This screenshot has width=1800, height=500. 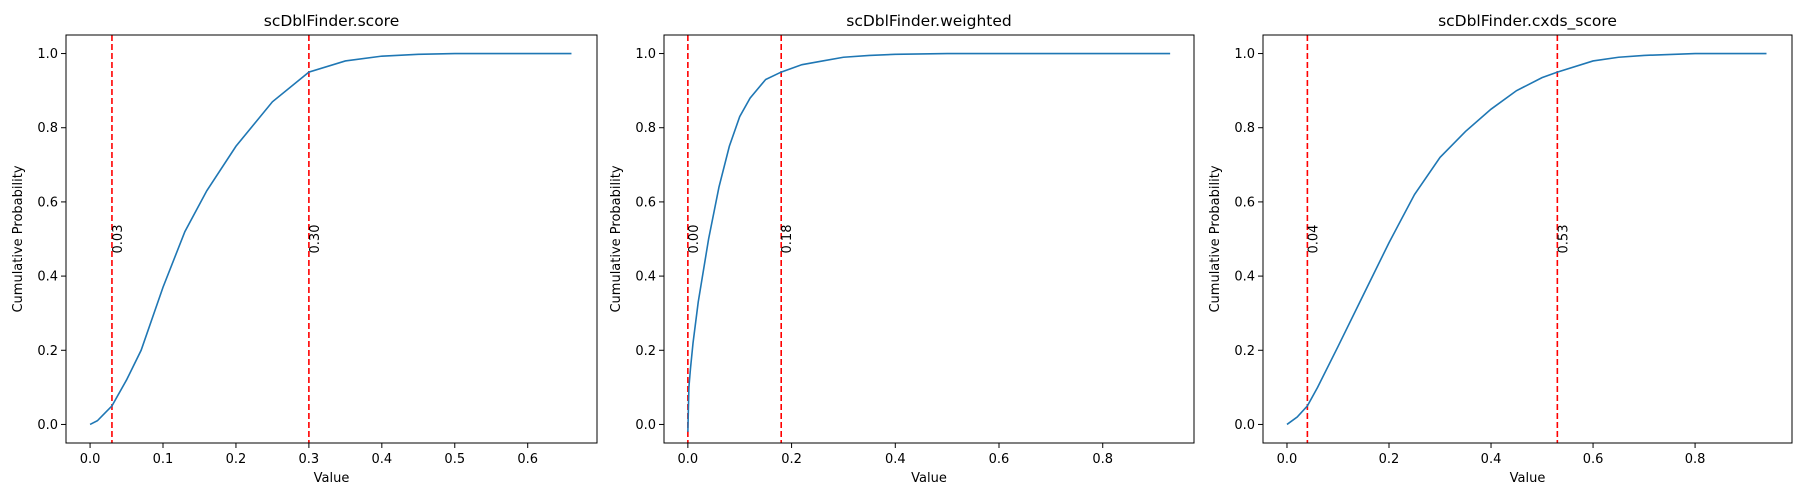 What do you see at coordinates (928, 21) in the screenshot?
I see `chart-title: scDblFinder.weighted` at bounding box center [928, 21].